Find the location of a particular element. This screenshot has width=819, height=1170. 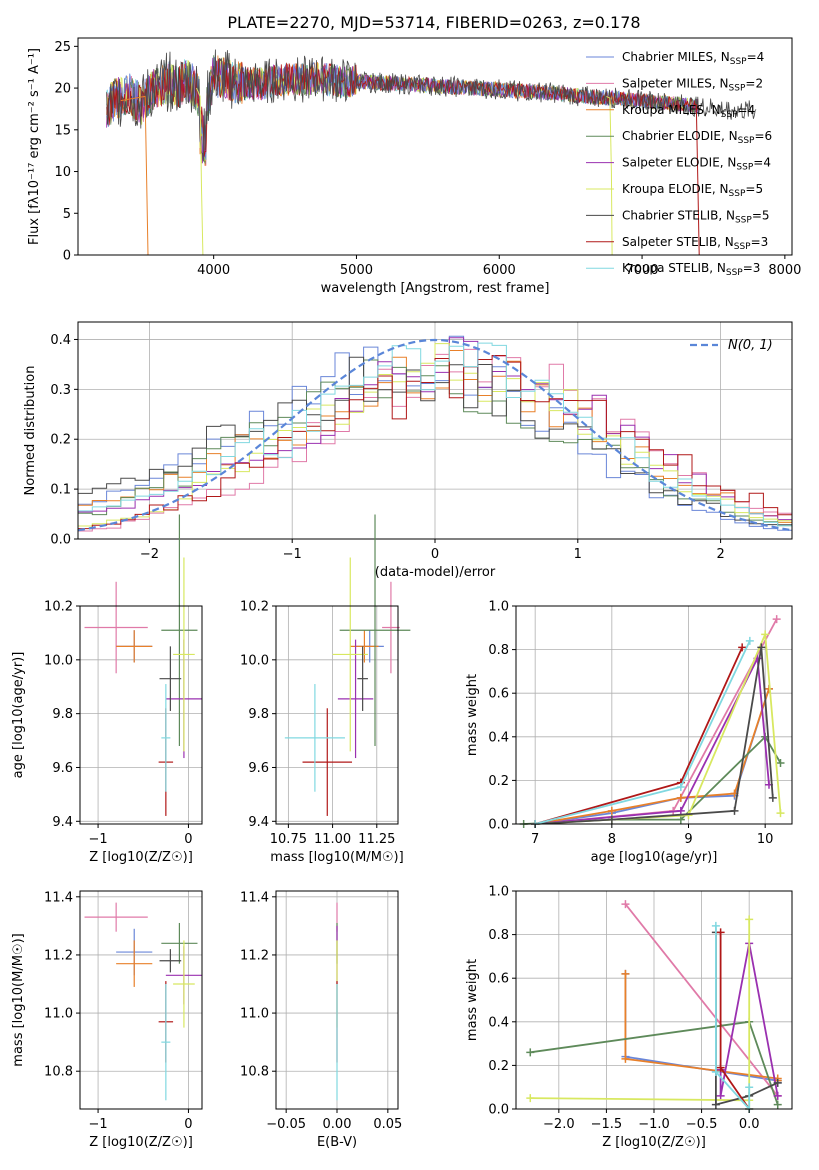

x-tick-label: −2.0 is located at coordinates (559, 1124).